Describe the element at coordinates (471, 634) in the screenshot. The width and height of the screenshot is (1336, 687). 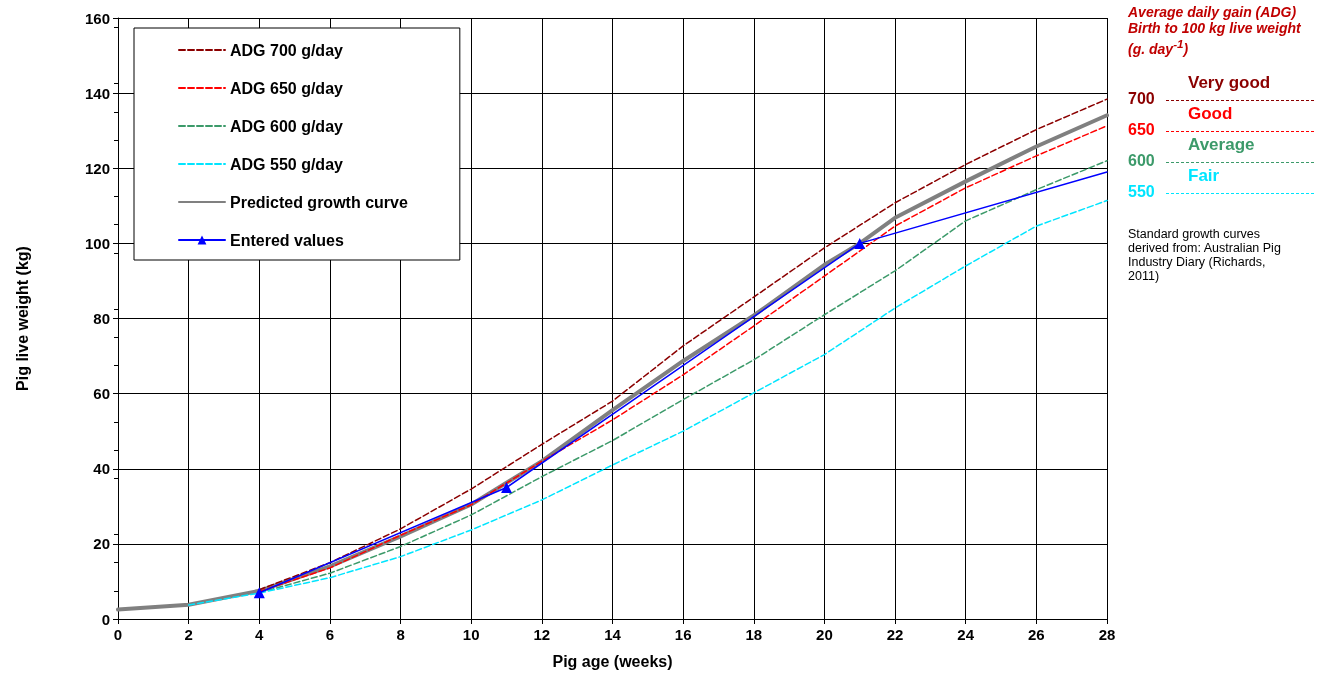
I see `x-tick-label: 10` at that location.